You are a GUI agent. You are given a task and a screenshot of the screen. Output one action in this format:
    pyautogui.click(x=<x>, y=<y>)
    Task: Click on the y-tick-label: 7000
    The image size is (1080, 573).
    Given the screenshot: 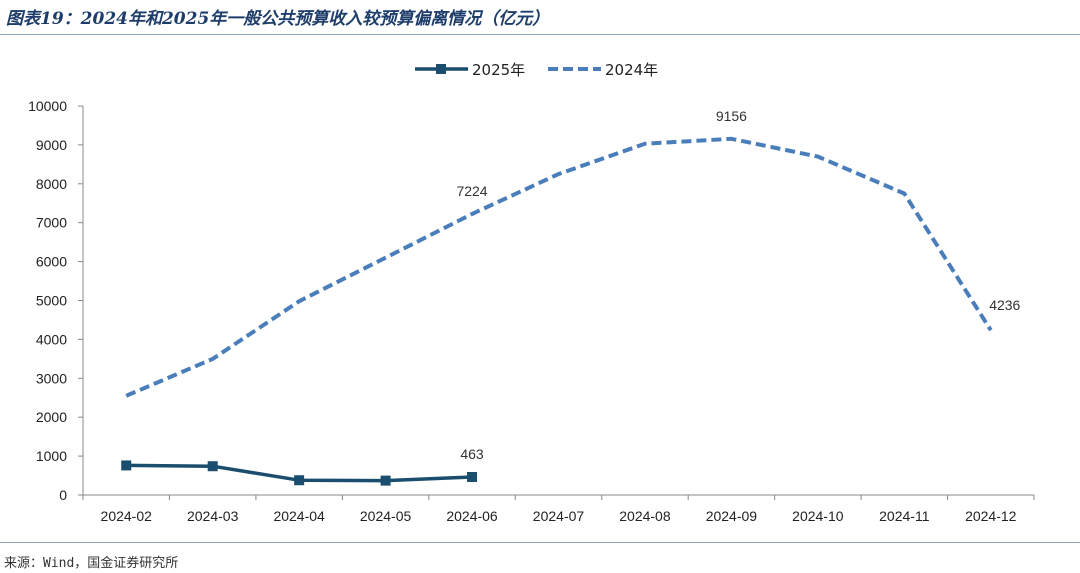 What is the action you would take?
    pyautogui.click(x=51, y=223)
    